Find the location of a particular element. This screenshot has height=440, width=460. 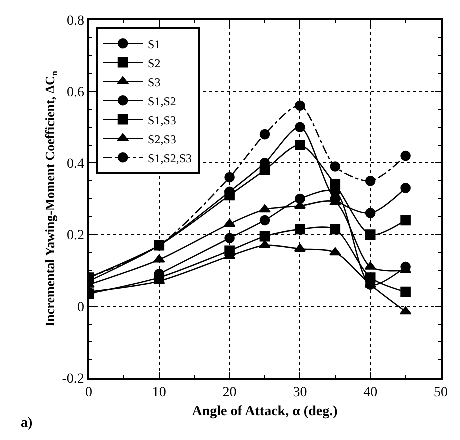

legend-label: S1 is located at coordinates (154, 44).